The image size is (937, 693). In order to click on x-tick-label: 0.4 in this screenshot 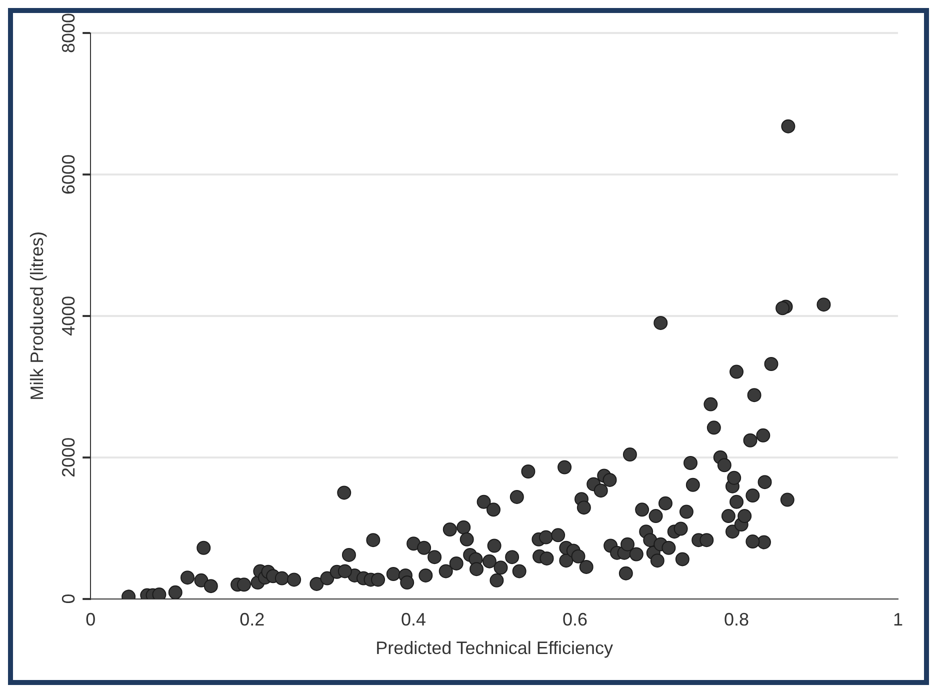, I will do `click(413, 620)`.